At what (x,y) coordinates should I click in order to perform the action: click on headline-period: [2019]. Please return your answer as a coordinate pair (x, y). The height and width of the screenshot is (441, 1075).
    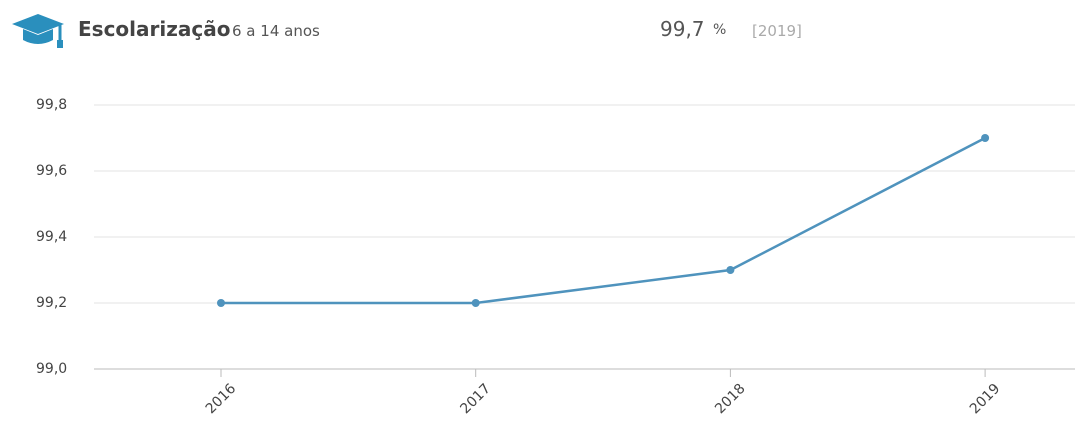
    Looking at the image, I should click on (777, 31).